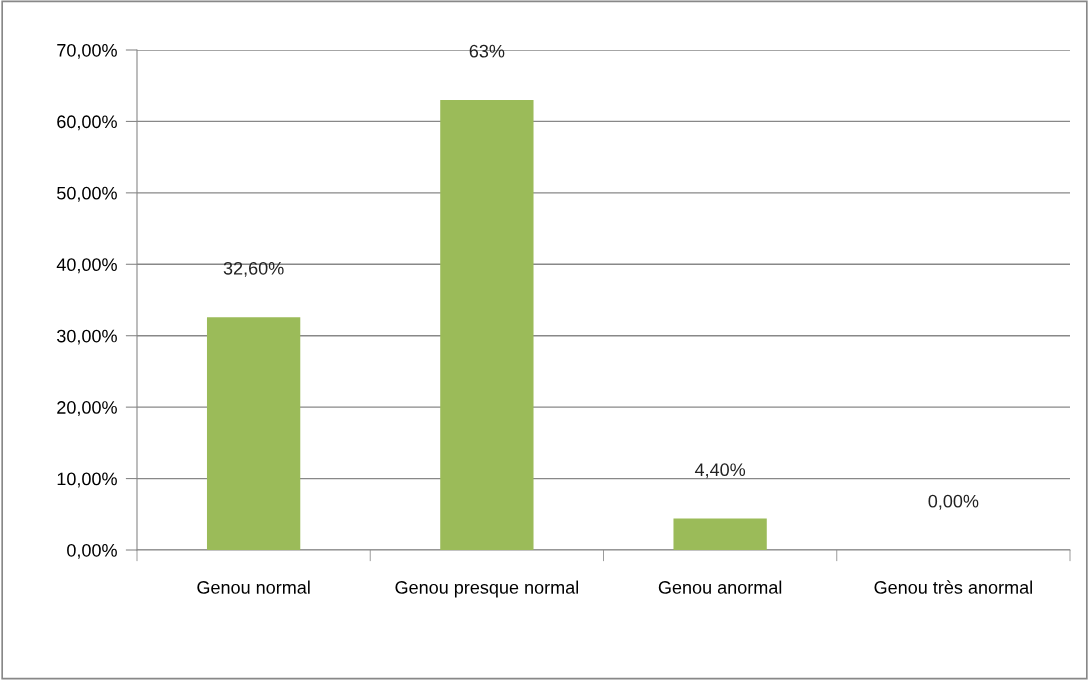 This screenshot has width=1089, height=680. I want to click on data-label: 0,00%, so click(953, 502).